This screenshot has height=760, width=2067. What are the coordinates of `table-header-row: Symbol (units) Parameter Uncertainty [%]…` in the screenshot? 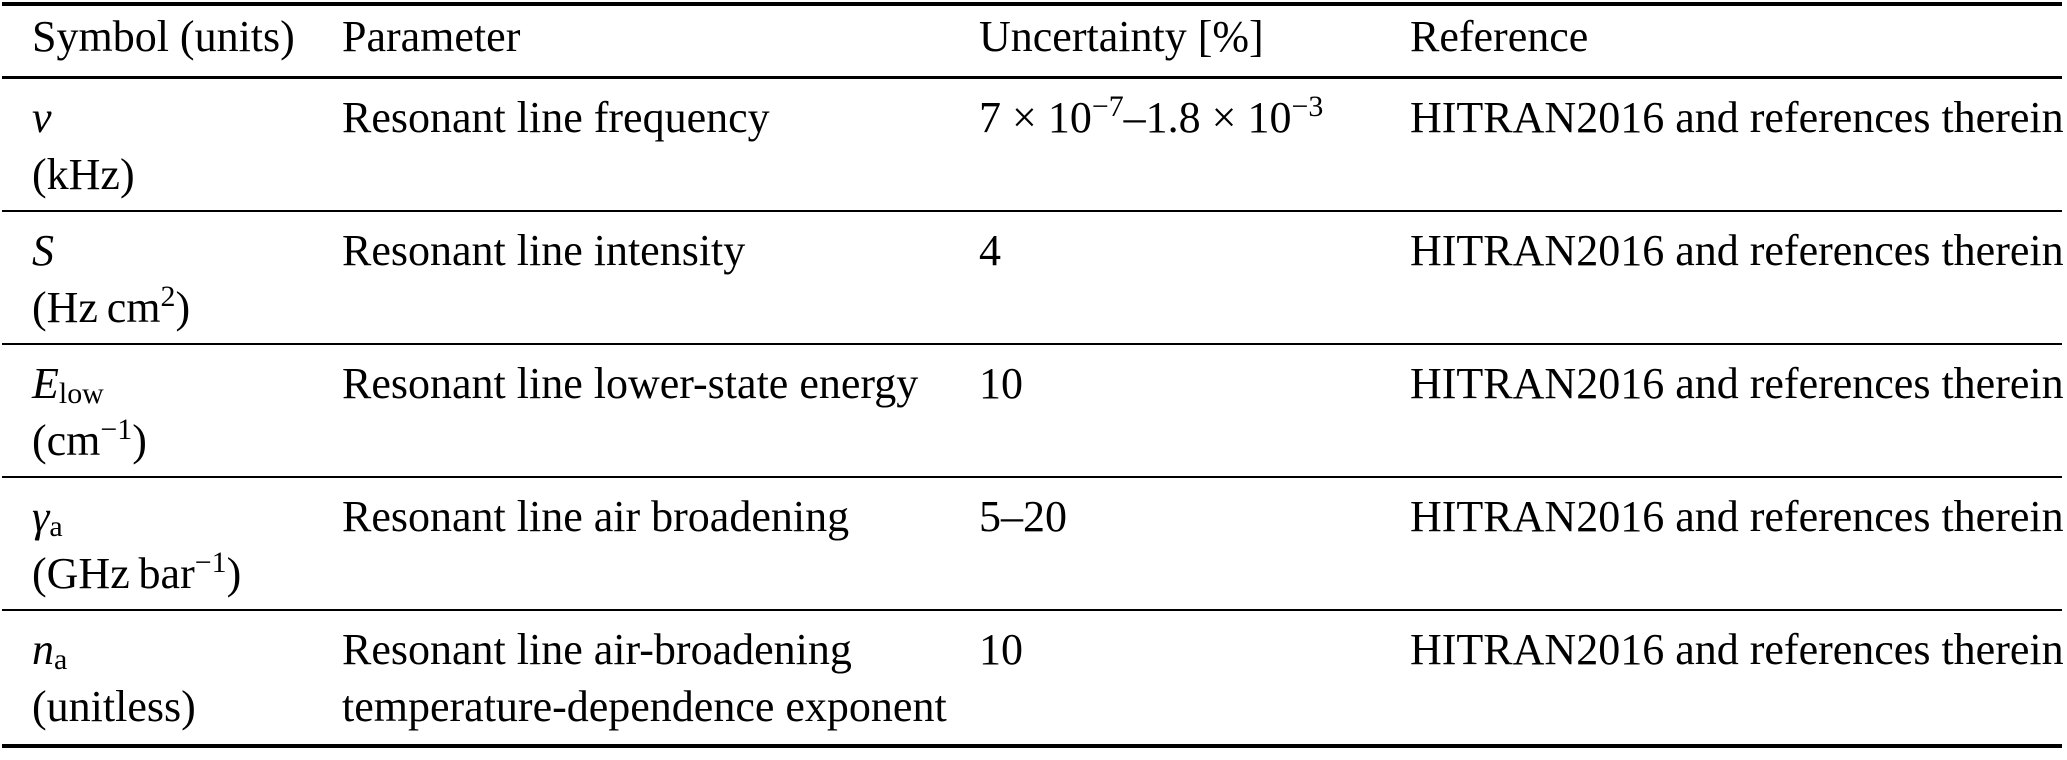 It's located at (1032, 42).